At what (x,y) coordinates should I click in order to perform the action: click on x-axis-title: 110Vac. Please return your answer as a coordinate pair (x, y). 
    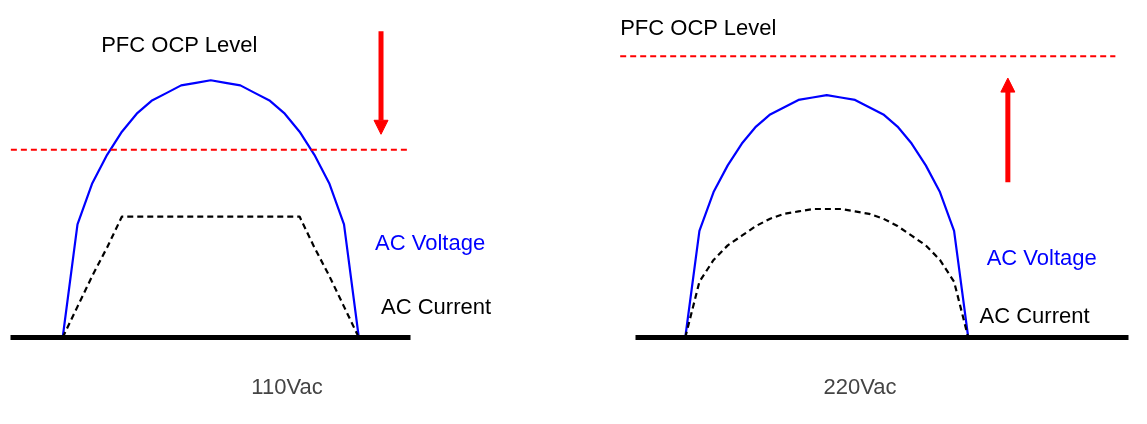
    Looking at the image, I should click on (287, 386).